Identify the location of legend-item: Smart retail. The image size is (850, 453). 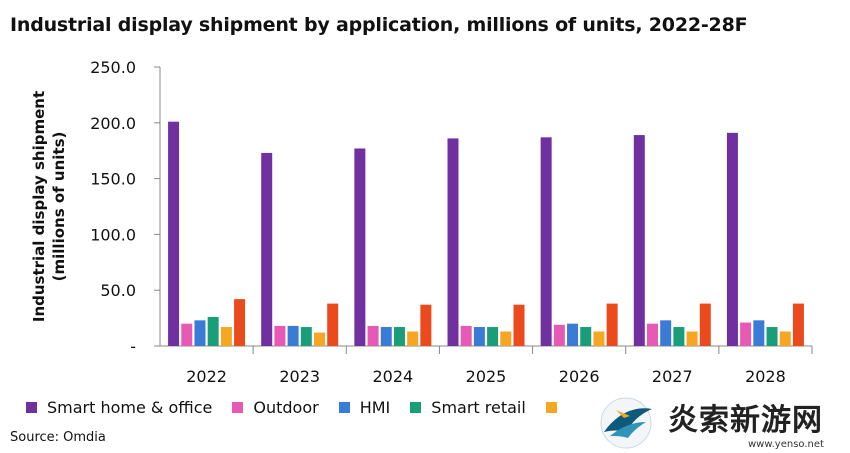
(468, 407).